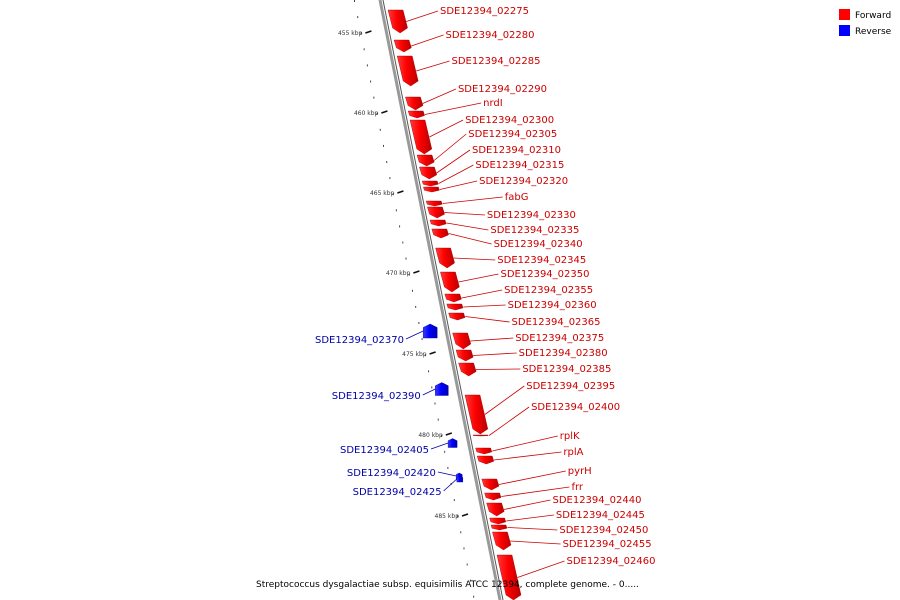 The image size is (900, 600). Describe the element at coordinates (496, 61) in the screenshot. I see `forward-gene-label: SDE12394_02285` at that location.